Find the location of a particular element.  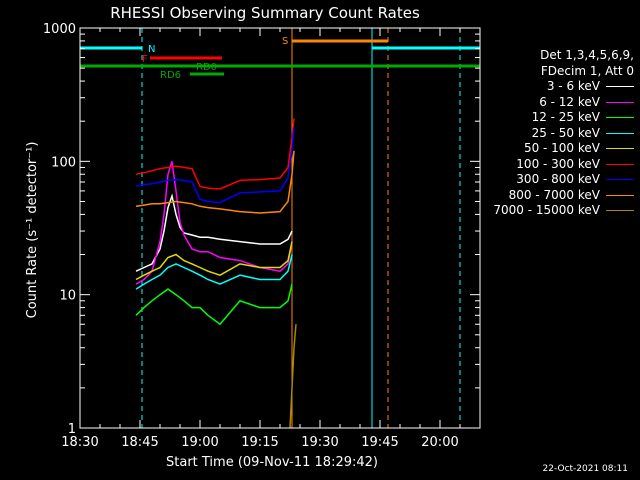

y-tick-label: 1000 is located at coordinates (59, 29).